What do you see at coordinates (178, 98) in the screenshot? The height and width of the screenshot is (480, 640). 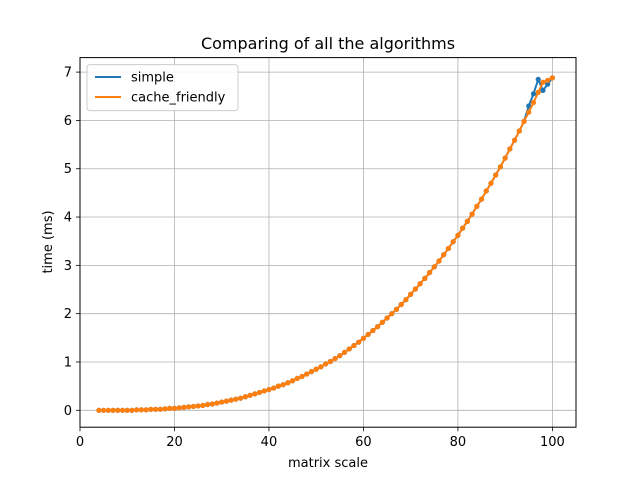 I see `legend-label-cache-friendly: cache_friendly` at bounding box center [178, 98].